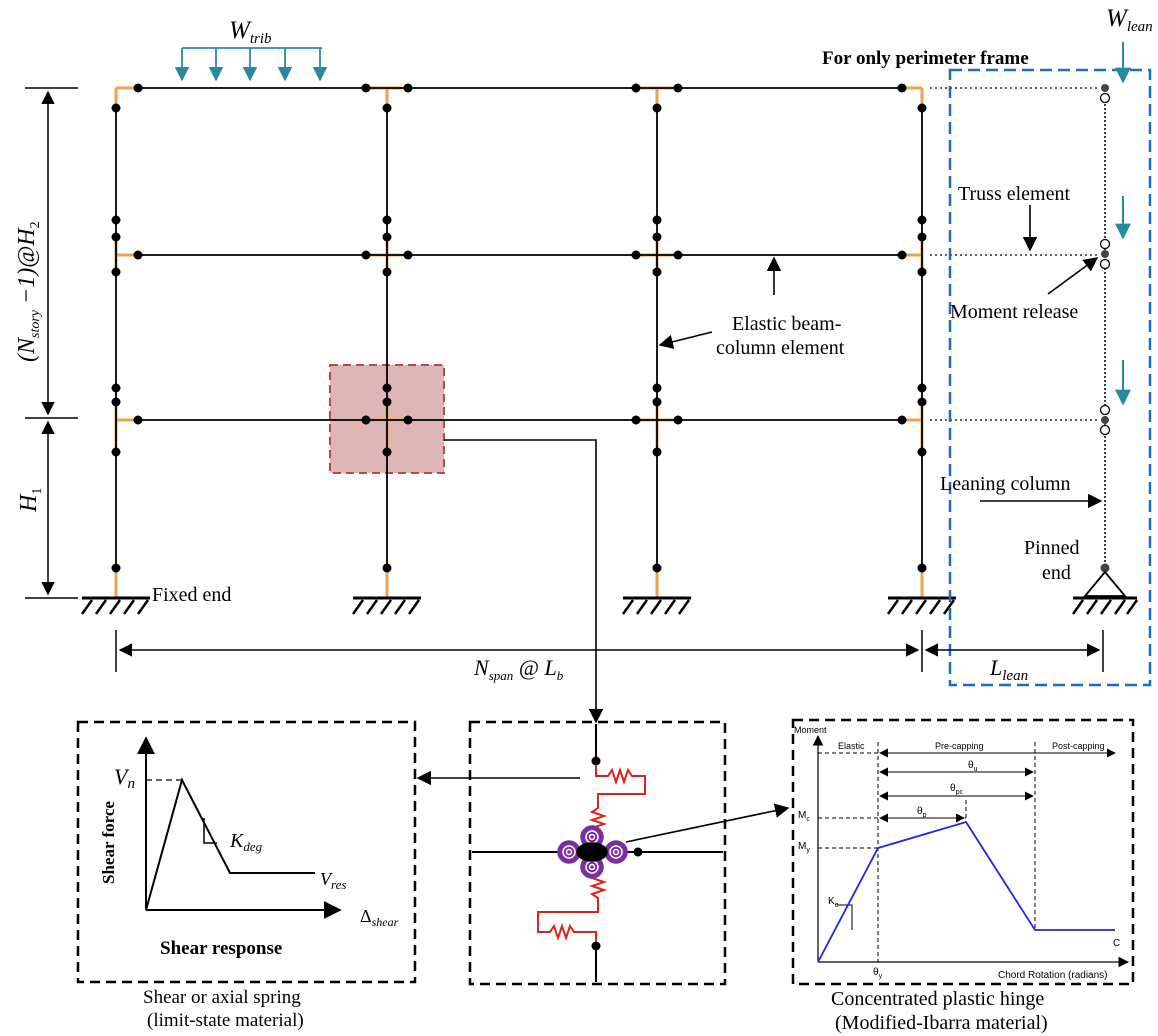  I want to click on w-lean-label: W, so click(1117, 18).